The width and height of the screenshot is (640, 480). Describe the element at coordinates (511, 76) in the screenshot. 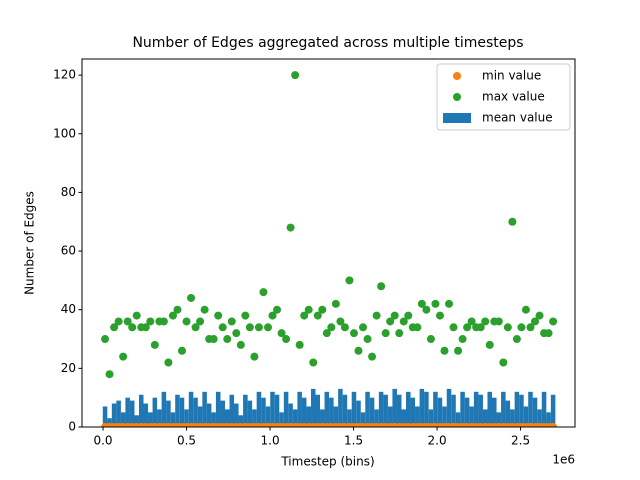

I see `legend-label: min value` at that location.